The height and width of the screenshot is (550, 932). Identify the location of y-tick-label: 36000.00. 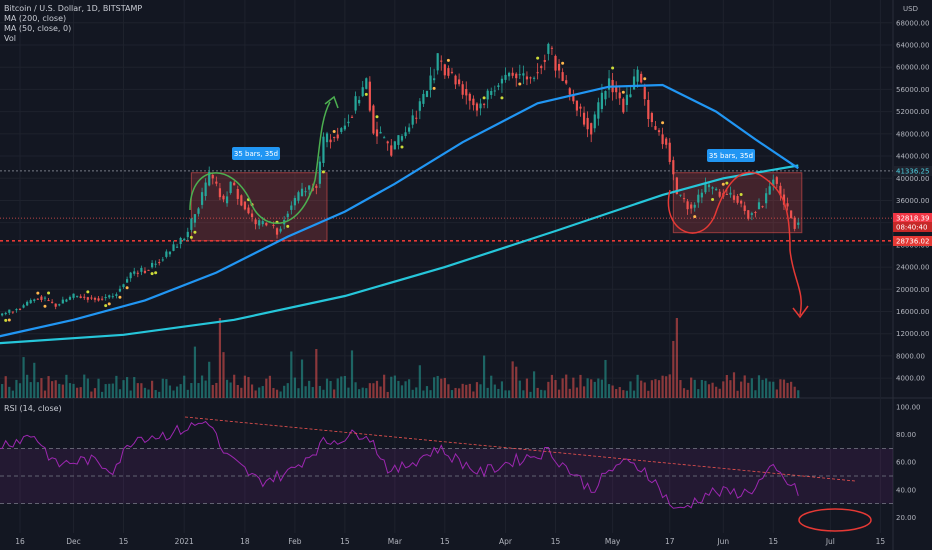
(912, 201).